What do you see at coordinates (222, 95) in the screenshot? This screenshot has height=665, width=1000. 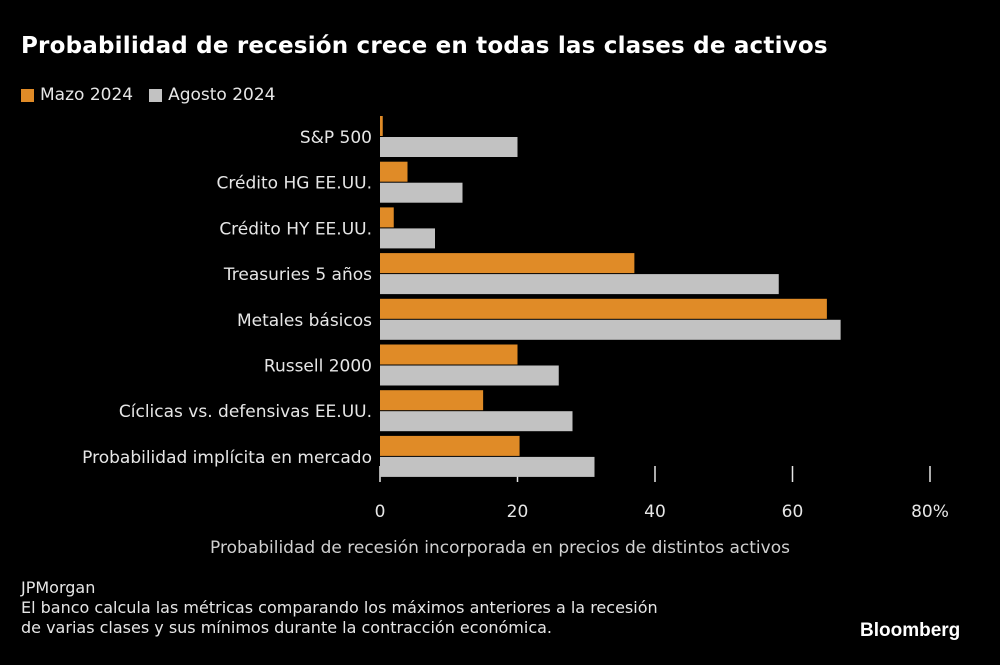 I see `legend-label: Agosto 2024` at bounding box center [222, 95].